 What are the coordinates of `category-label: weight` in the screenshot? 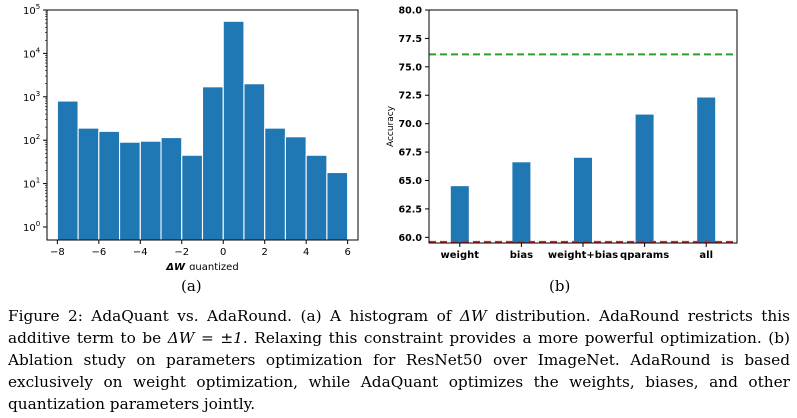 It's located at (460, 255).